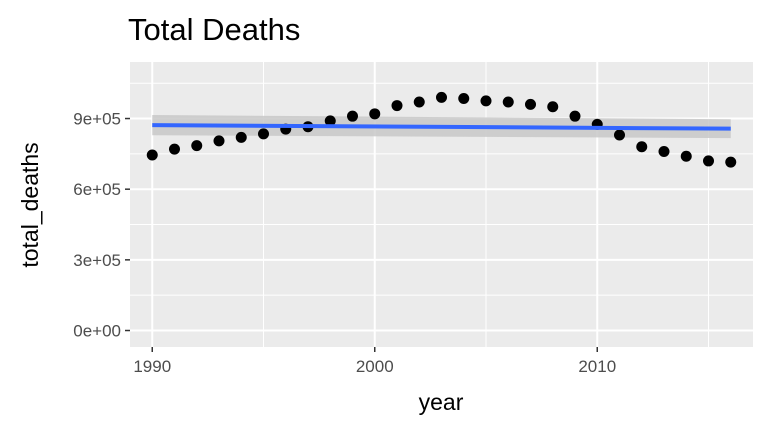 The width and height of the screenshot is (768, 432). Describe the element at coordinates (597, 366) in the screenshot. I see `x-tick-label: 2010` at that location.